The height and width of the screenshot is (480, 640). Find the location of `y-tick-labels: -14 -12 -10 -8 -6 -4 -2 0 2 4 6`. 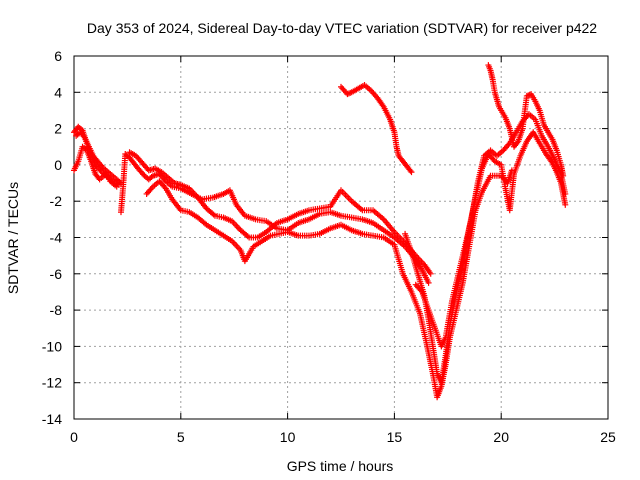

y-tick-labels: -14 -12 -10 -8 -6 -4 -2 0 2 4 6 is located at coordinates (52, 237).